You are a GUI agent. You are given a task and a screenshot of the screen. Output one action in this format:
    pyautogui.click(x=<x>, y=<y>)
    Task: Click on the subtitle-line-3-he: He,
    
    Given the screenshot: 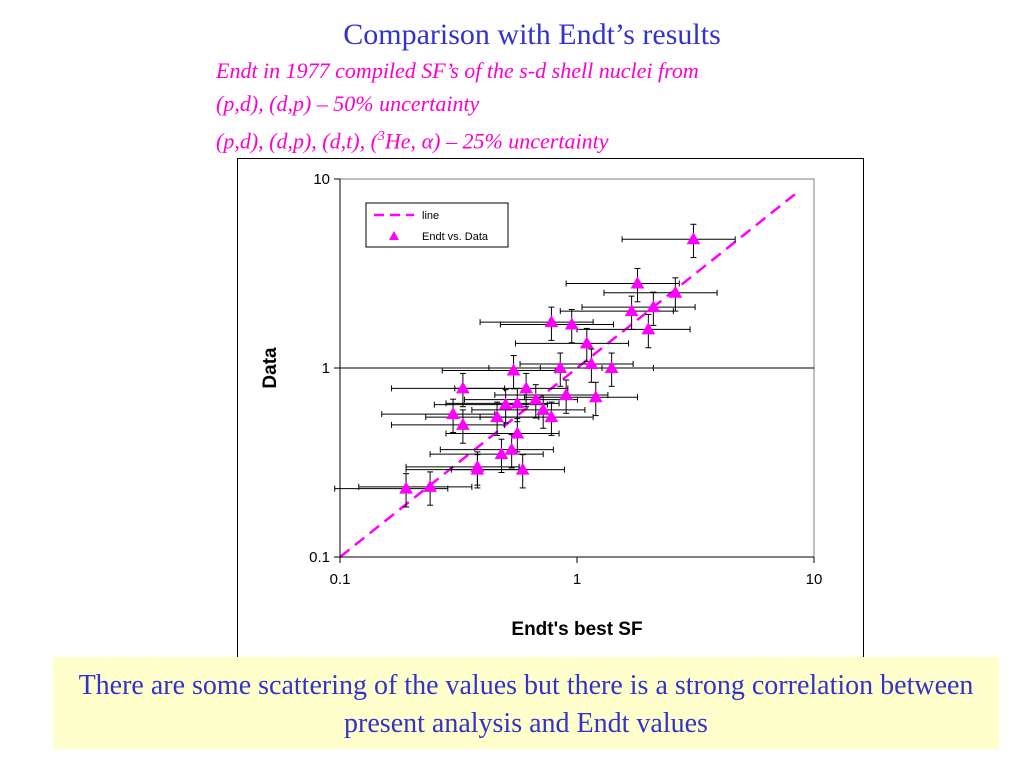 What is the action you would take?
    pyautogui.click(x=403, y=141)
    